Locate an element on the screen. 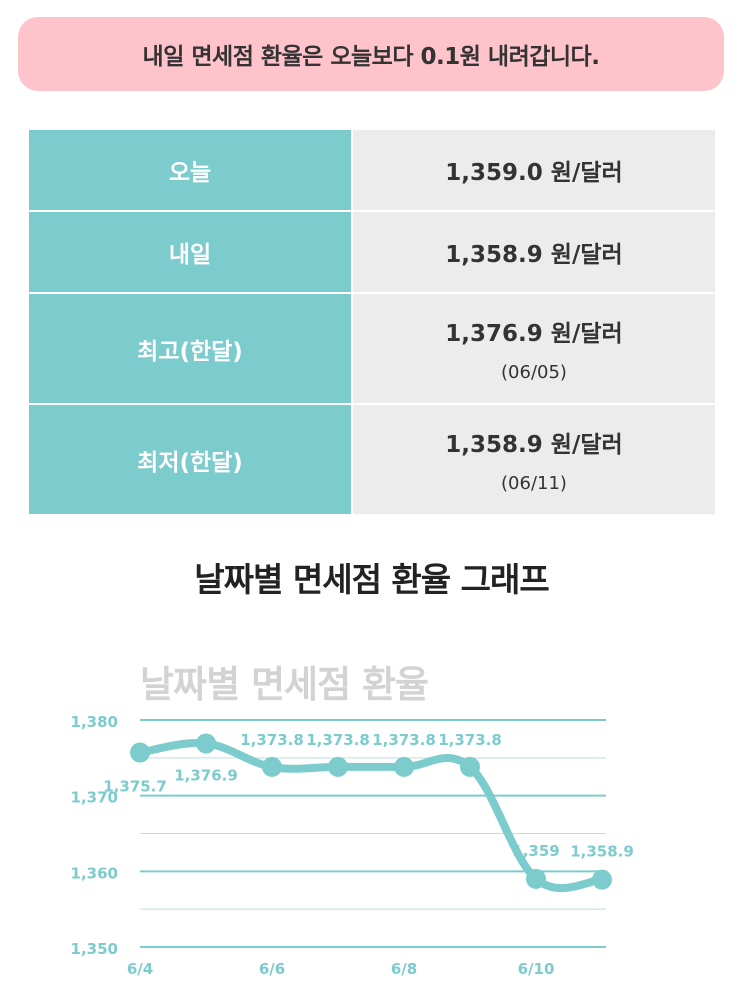  x-tick-label: 6/10 is located at coordinates (536, 969).